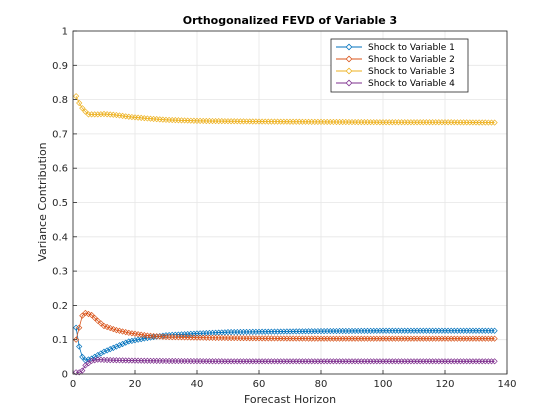  What do you see at coordinates (411, 84) in the screenshot?
I see `legend-label: Shock to Variable 4` at bounding box center [411, 84].